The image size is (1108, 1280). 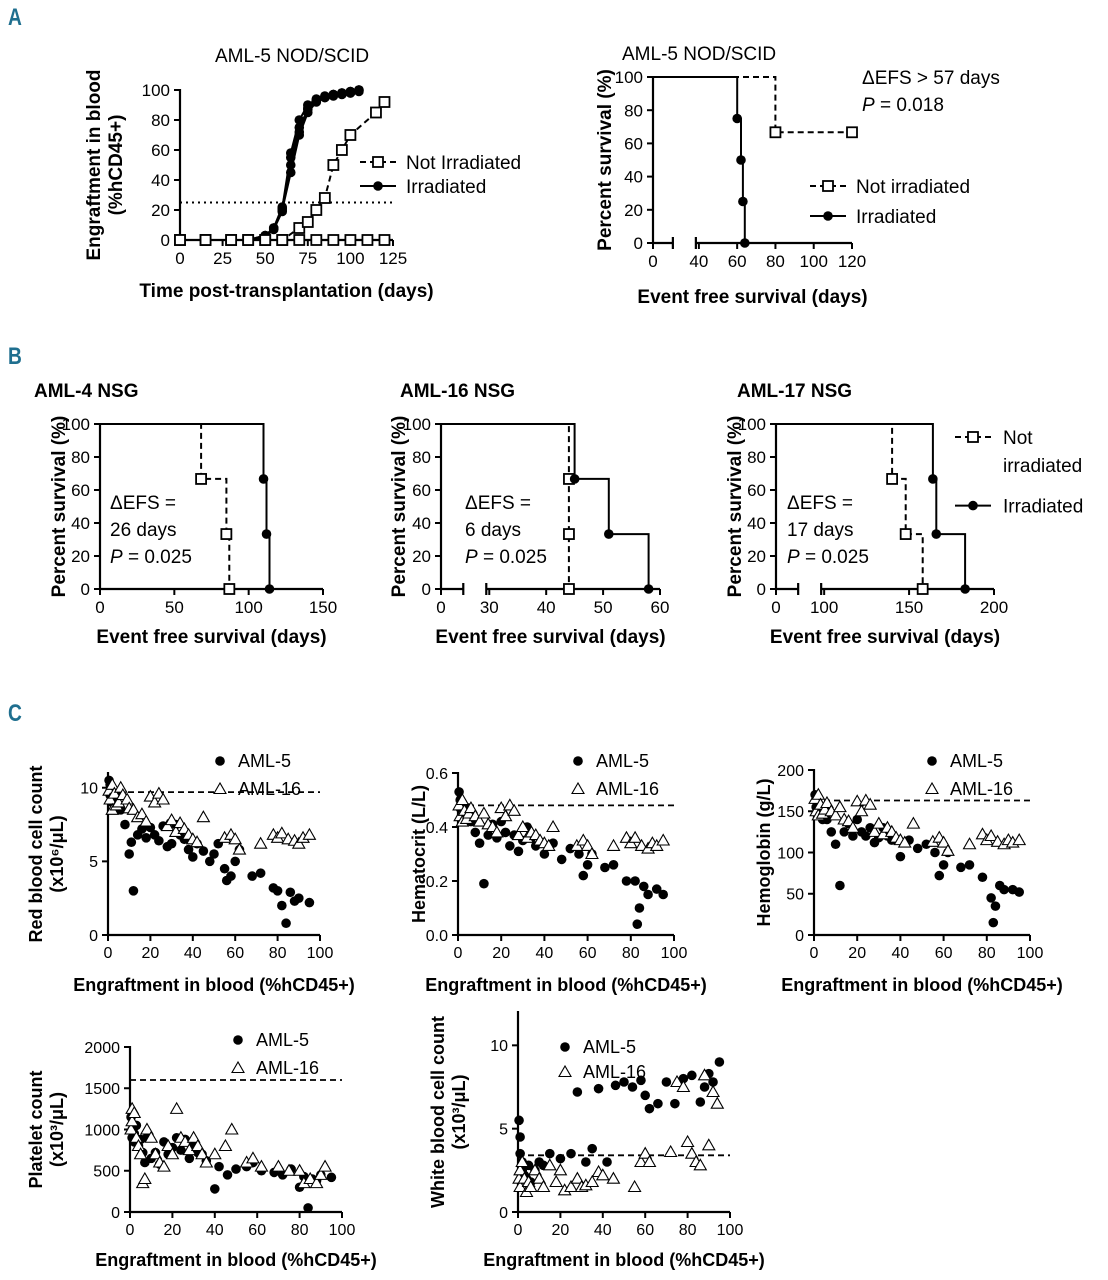 I want to click on chart-title: AML-16 NSG, so click(x=457, y=391).